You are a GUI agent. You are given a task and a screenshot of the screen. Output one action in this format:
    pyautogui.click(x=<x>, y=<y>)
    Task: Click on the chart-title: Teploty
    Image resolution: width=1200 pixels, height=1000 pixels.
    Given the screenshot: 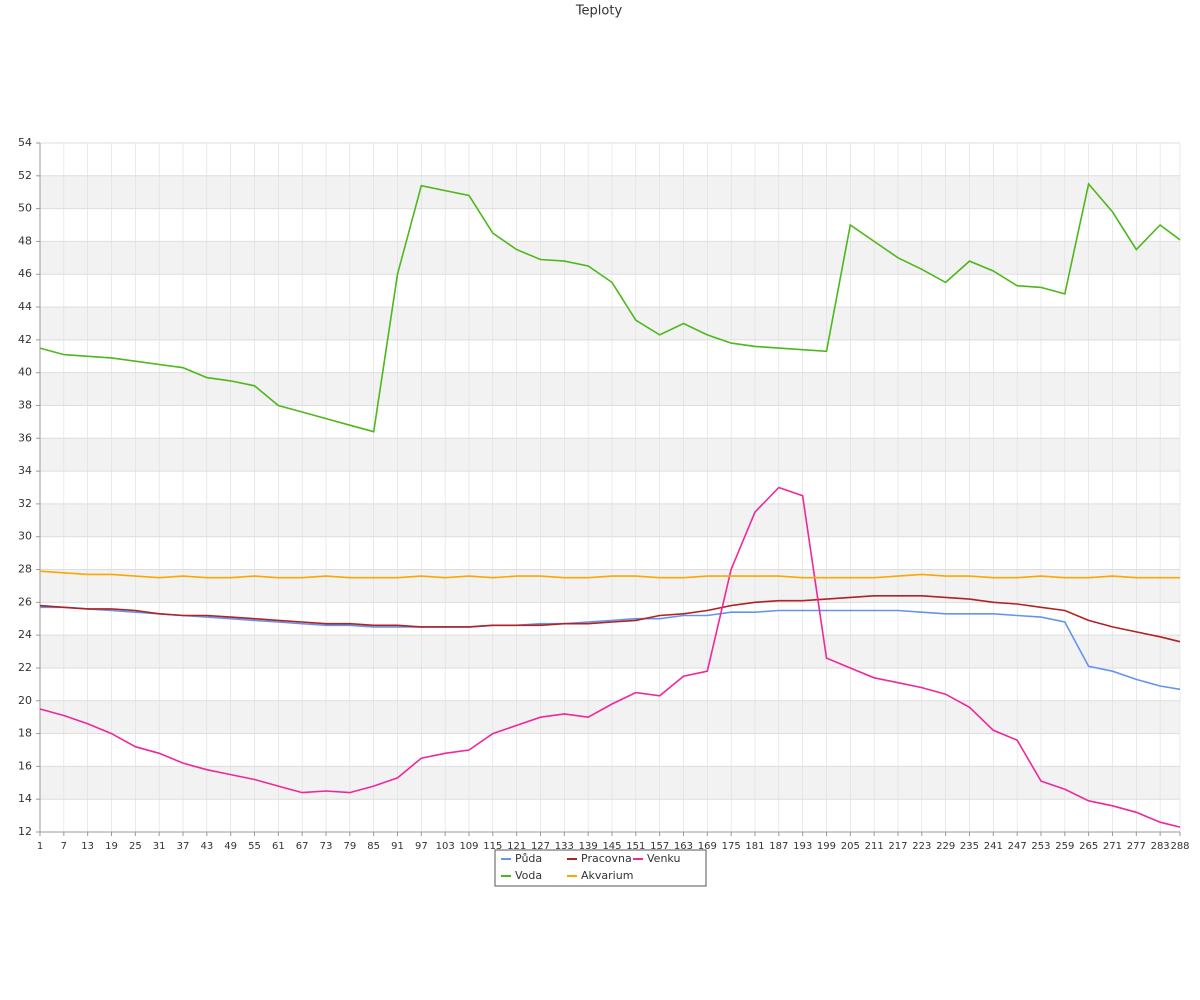 What is the action you would take?
    pyautogui.click(x=599, y=11)
    